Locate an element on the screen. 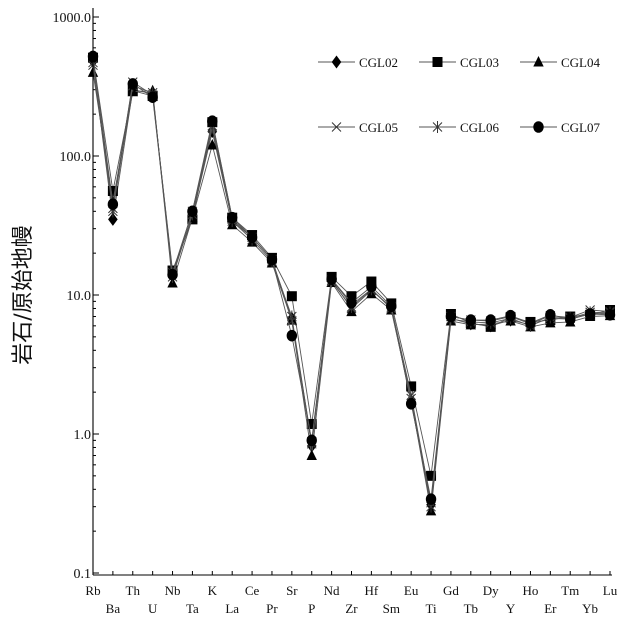  legend-marker-cross is located at coordinates (336, 127).